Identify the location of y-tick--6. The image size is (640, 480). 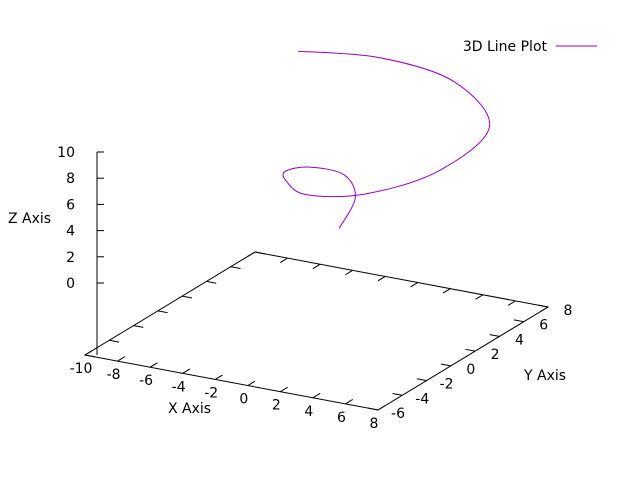
(373, 409).